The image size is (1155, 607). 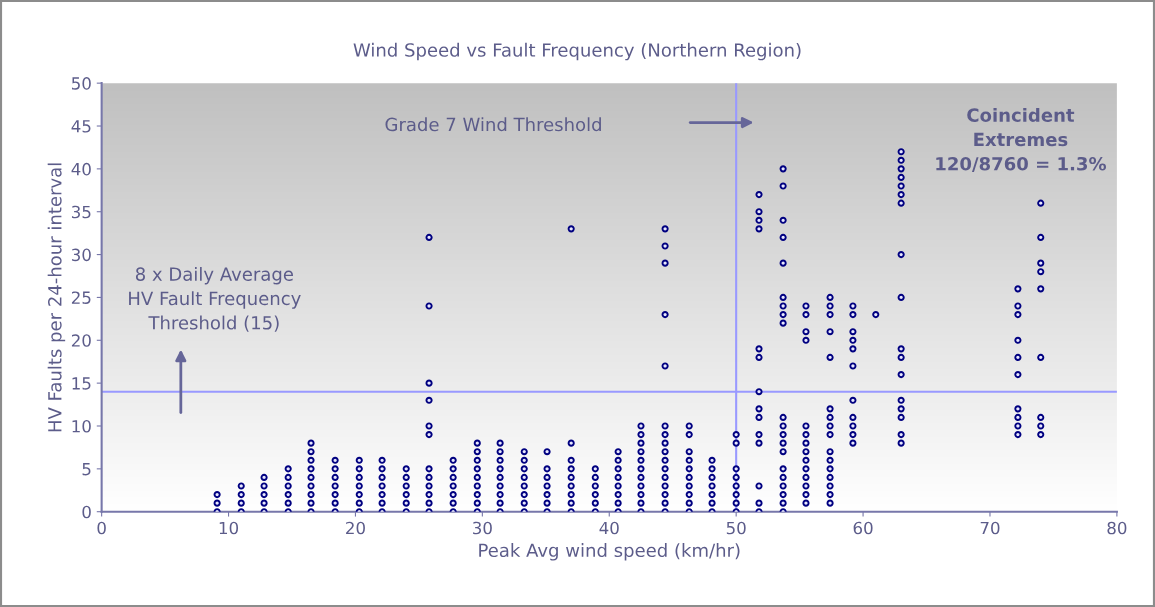 I want to click on x-tick-label: 50, so click(x=736, y=528).